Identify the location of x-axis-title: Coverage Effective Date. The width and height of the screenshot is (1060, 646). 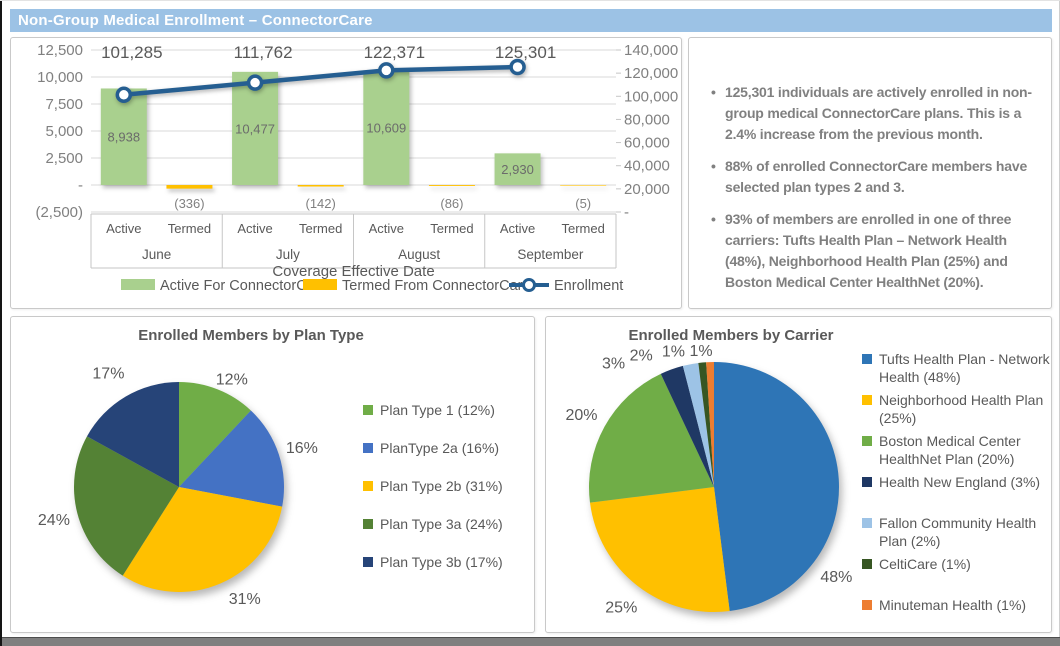
(353, 271).